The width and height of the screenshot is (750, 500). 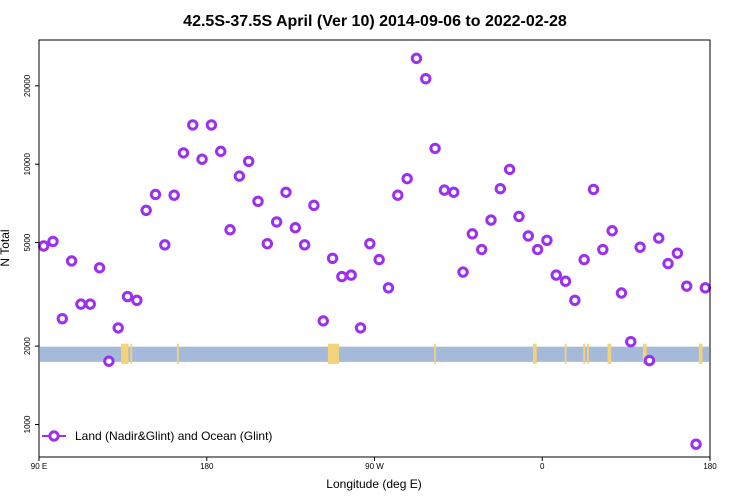 What do you see at coordinates (54, 436) in the screenshot?
I see `legend-marker` at bounding box center [54, 436].